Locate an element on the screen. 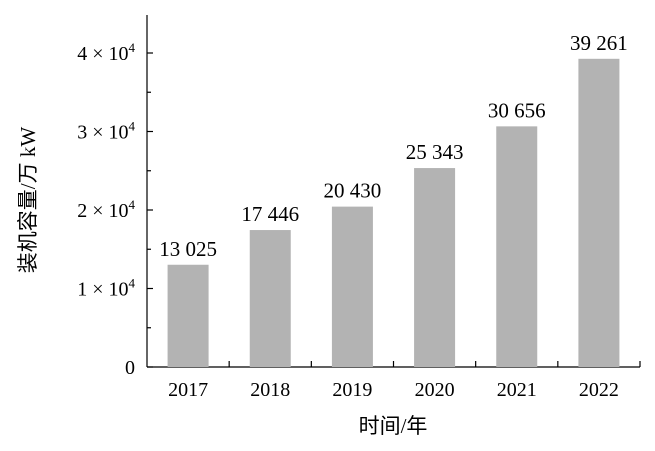 The width and height of the screenshot is (655, 451). y-tick-label: 4 × 10⁴ is located at coordinates (106, 52).